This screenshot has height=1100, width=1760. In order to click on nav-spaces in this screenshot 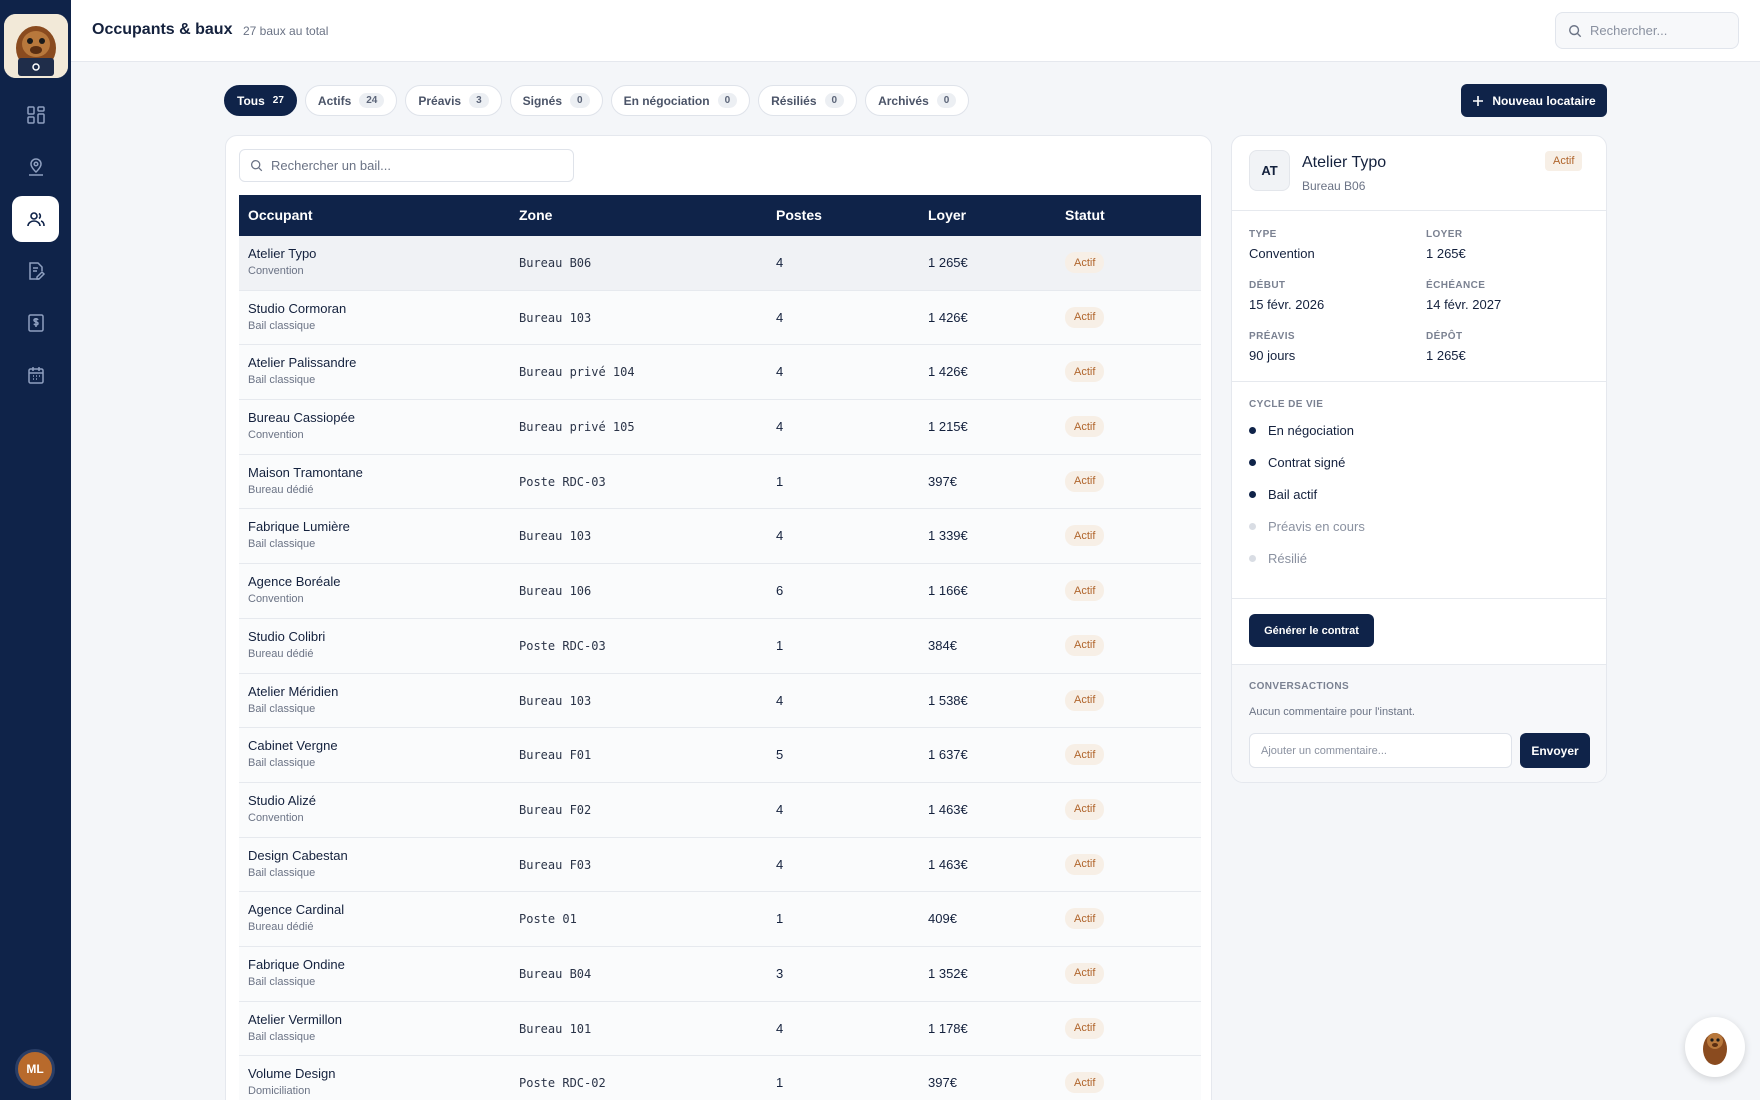, I will do `click(35, 167)`.